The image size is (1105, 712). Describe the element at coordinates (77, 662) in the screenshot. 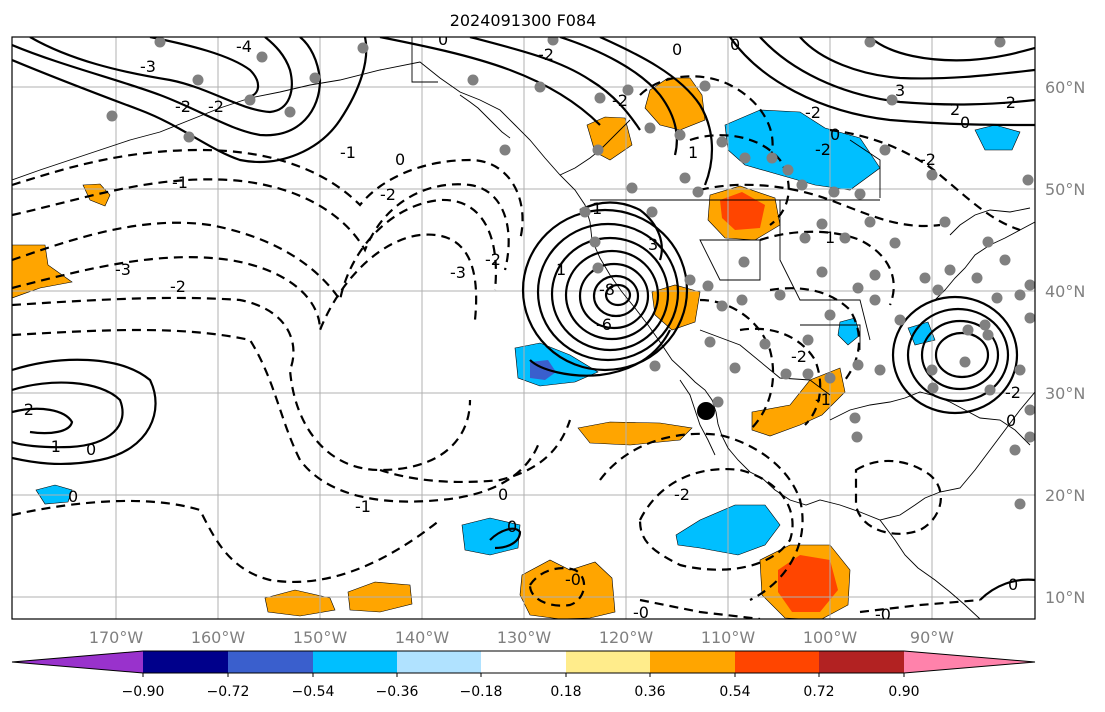

I see `colorbar-extend-low` at that location.